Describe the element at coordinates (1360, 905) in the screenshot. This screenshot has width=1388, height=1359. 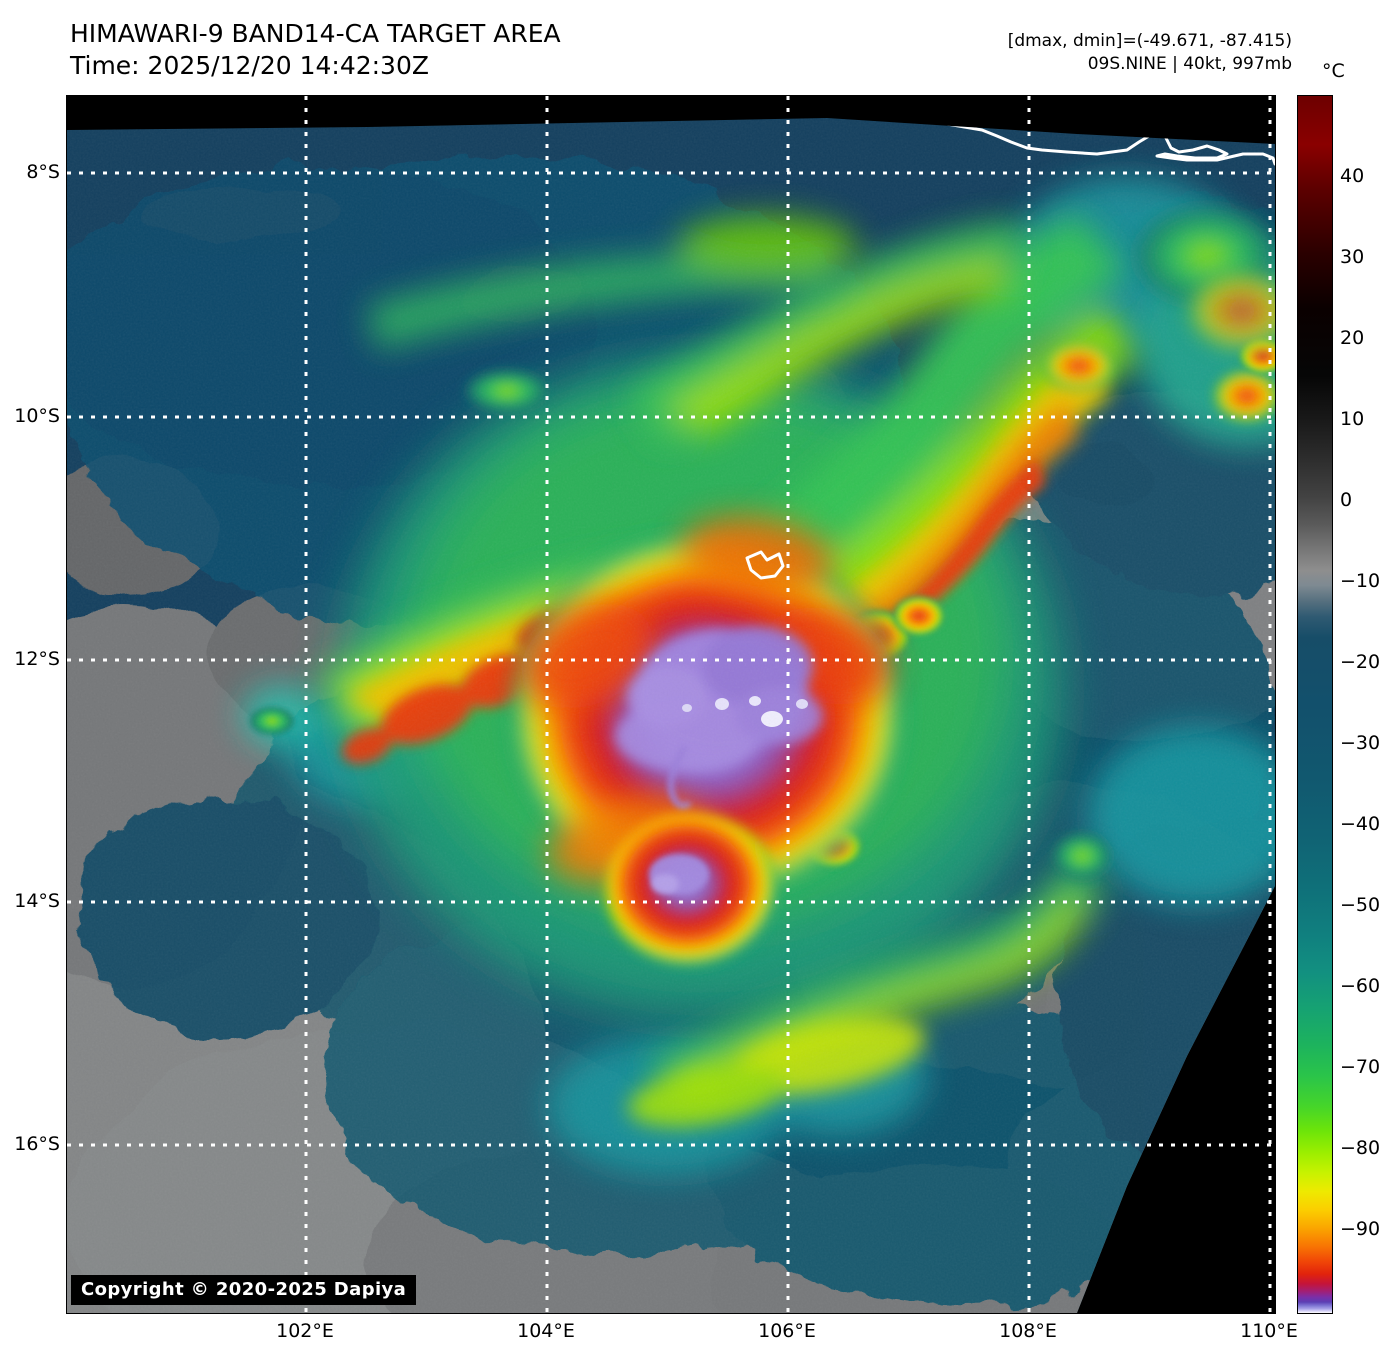
I see `colorbar-tick-label: −50` at that location.